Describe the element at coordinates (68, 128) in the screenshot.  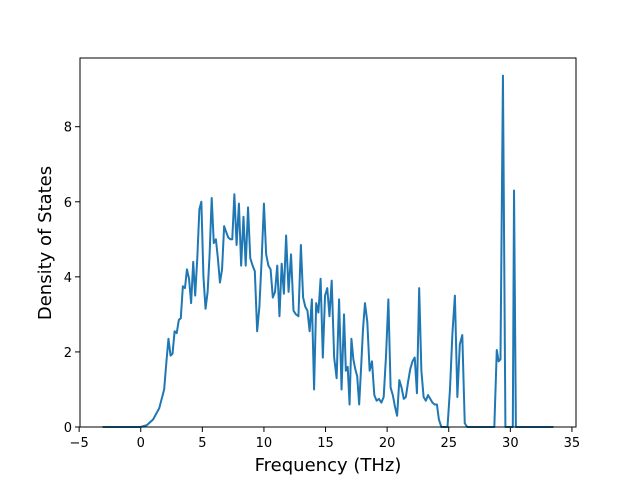
I see `y-tick-label: 8` at that location.